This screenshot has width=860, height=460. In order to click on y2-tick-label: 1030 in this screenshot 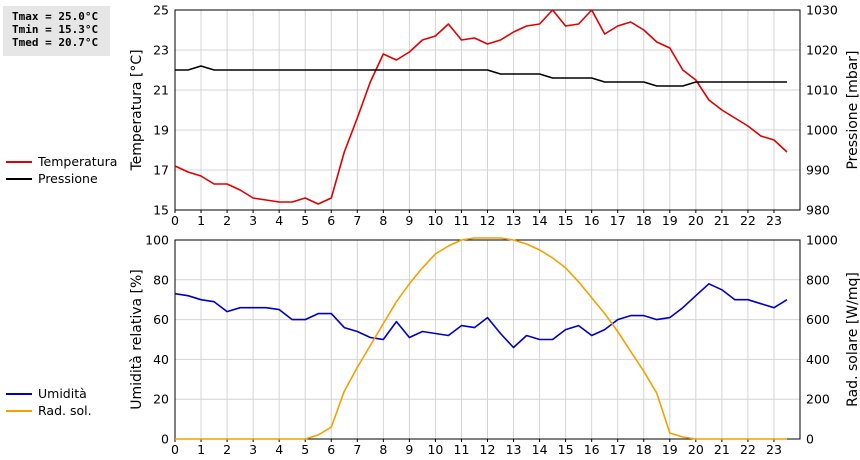, I will do `click(822, 10)`.